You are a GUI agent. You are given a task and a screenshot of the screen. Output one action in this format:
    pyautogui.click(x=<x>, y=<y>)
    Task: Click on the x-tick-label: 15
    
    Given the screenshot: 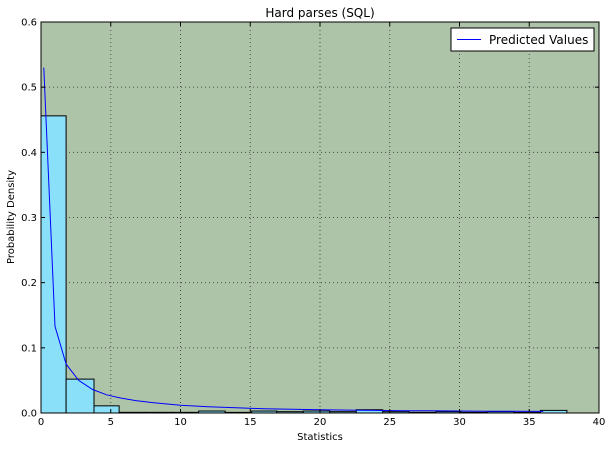 What is the action you would take?
    pyautogui.click(x=250, y=422)
    